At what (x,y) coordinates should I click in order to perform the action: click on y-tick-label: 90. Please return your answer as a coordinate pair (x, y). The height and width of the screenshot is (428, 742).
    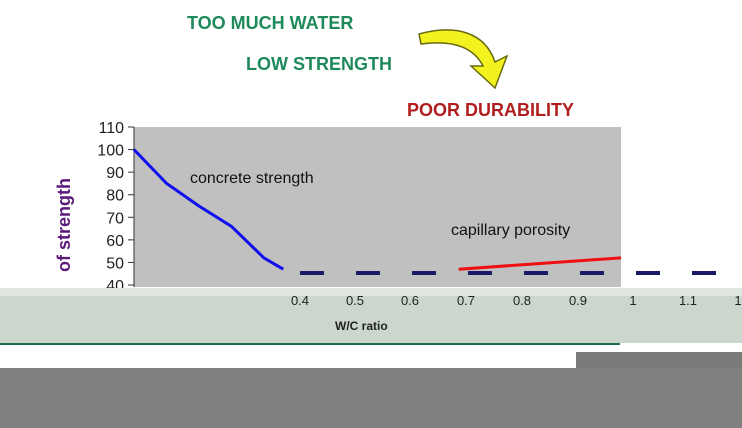
    Looking at the image, I should click on (115, 173).